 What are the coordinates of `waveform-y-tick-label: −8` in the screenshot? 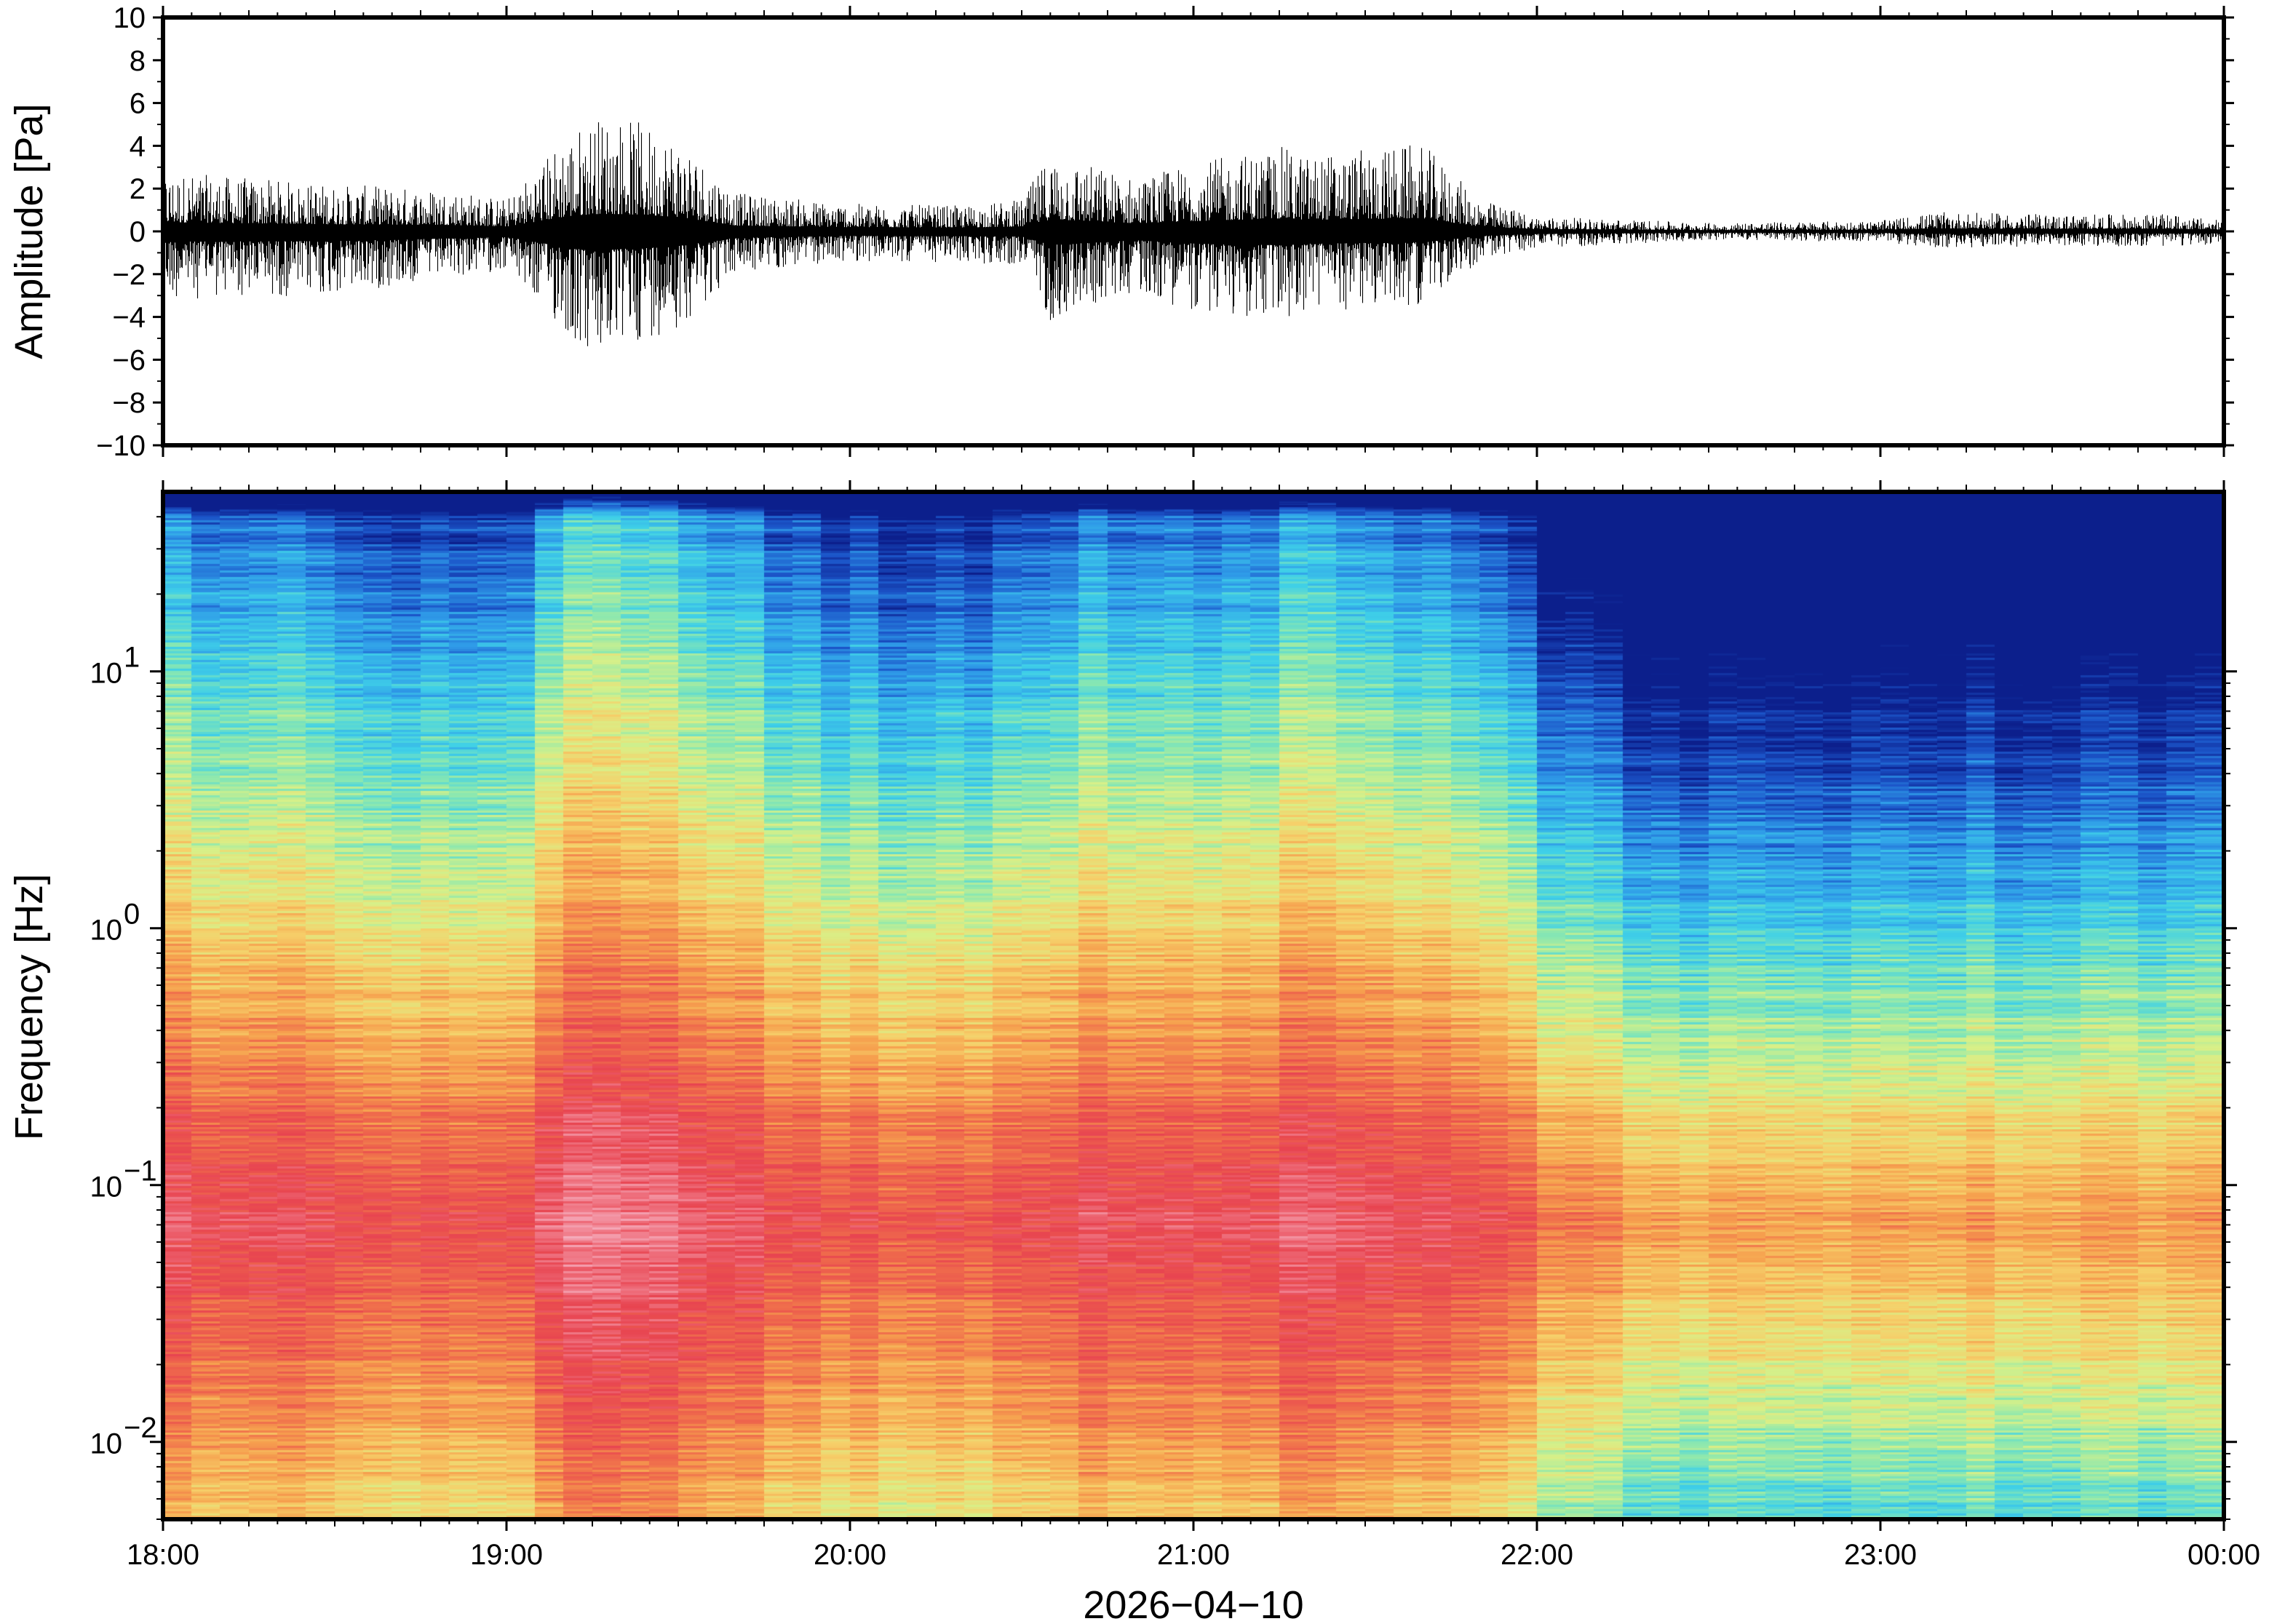 It's located at (129, 403).